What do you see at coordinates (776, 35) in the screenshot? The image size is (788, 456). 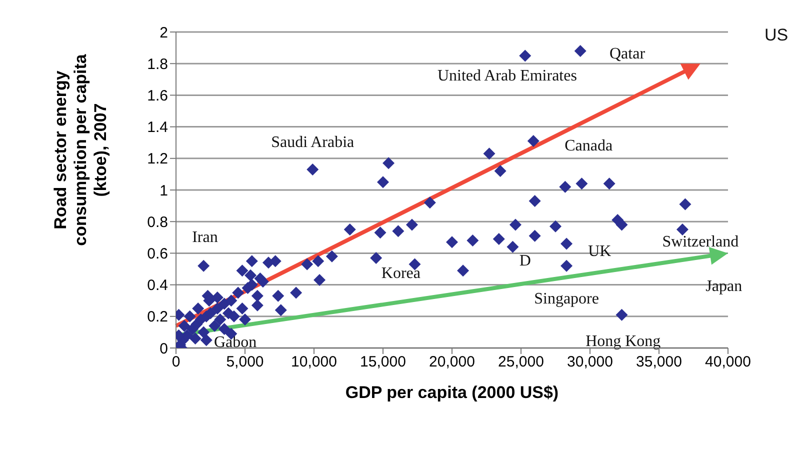 I see `text: US` at bounding box center [776, 35].